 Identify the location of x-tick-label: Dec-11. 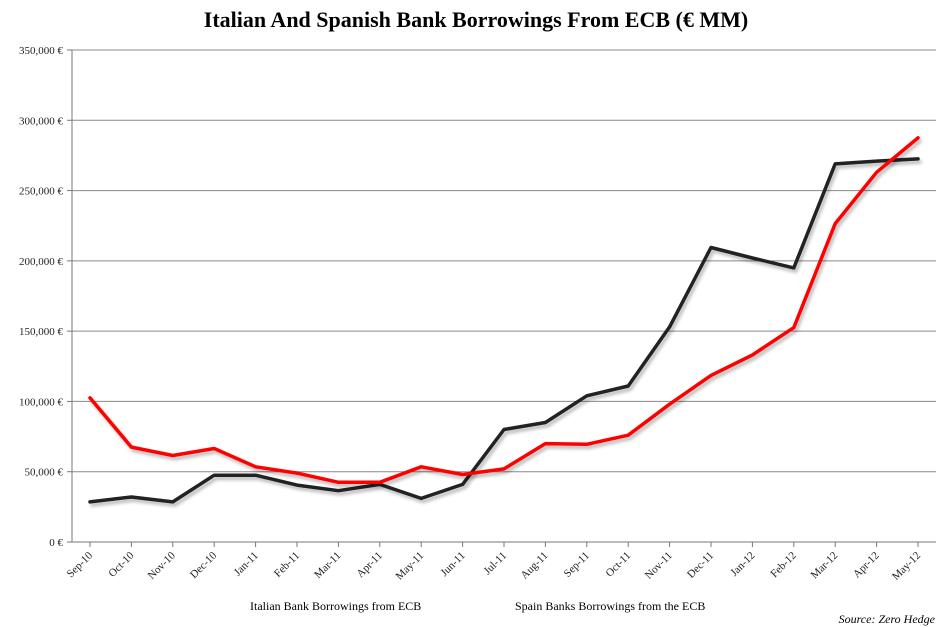
(700, 565).